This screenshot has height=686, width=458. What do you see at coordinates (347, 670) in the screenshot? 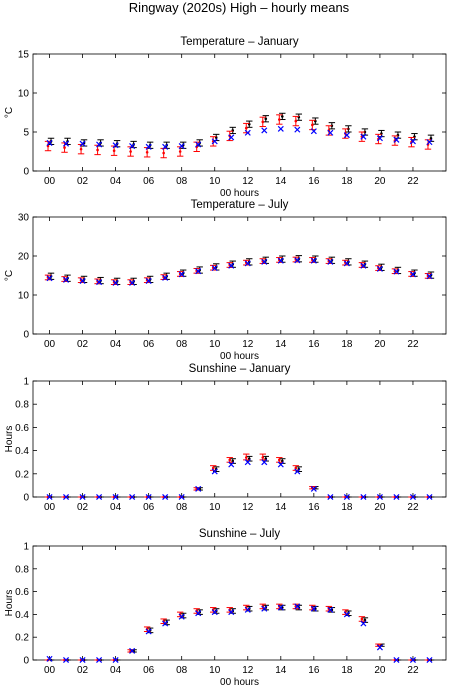
I see `x-tick-label: 18` at bounding box center [347, 670].